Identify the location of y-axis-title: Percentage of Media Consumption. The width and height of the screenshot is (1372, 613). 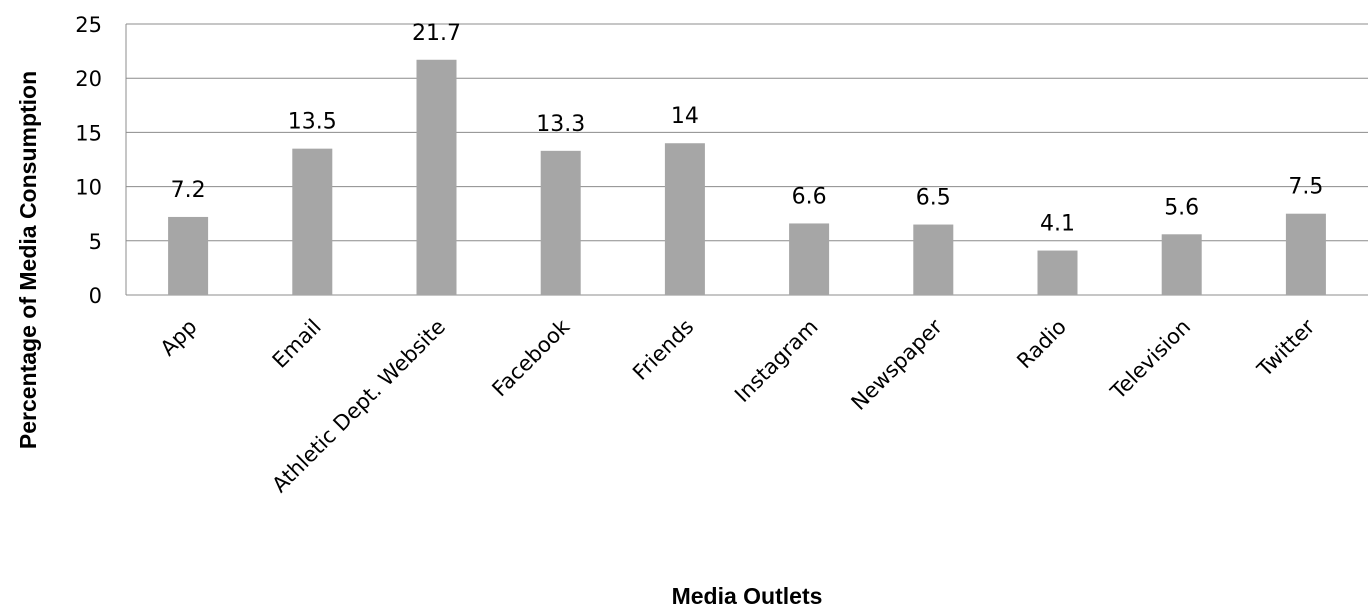
(28, 260).